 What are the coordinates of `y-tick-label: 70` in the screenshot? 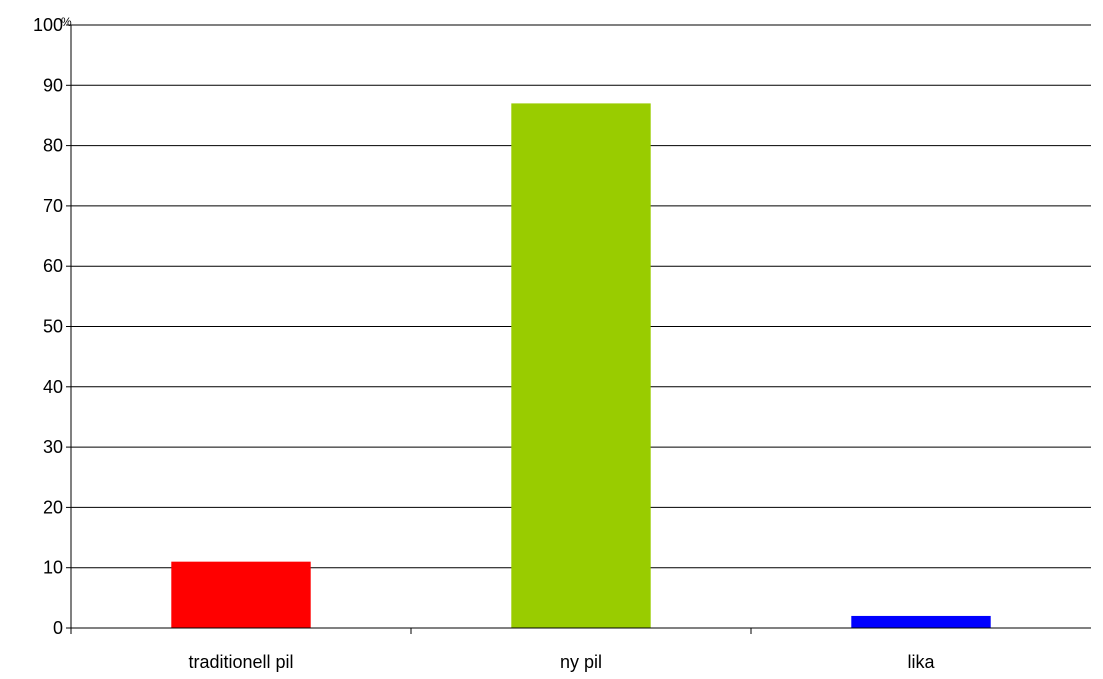 It's located at (53, 206).